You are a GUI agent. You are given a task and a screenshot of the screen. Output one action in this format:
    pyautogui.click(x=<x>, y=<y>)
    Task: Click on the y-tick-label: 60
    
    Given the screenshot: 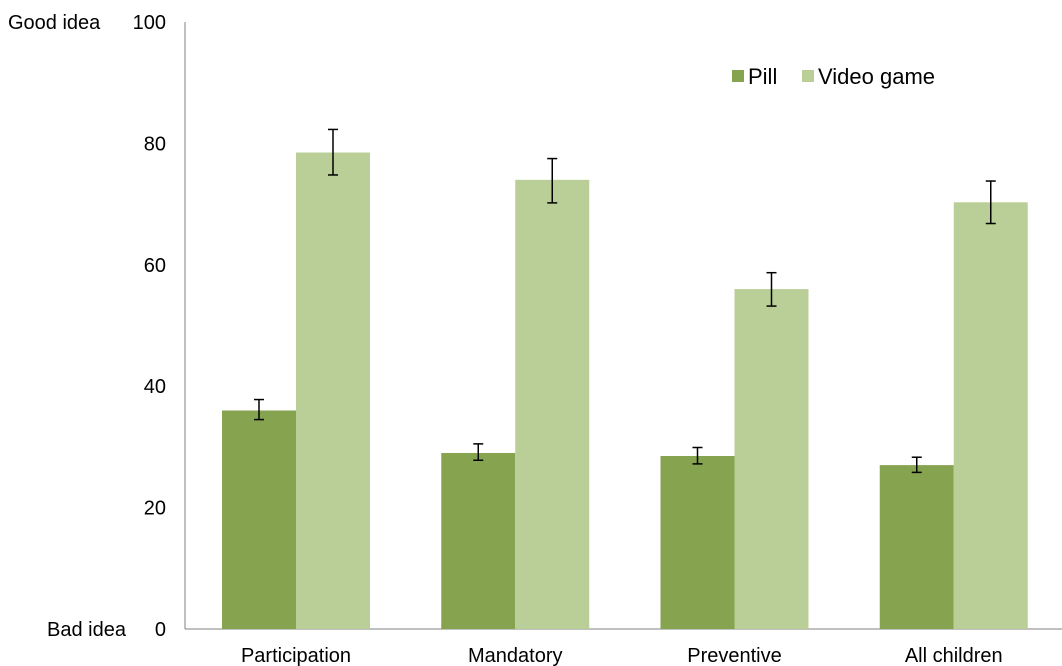 What is the action you would take?
    pyautogui.click(x=155, y=266)
    